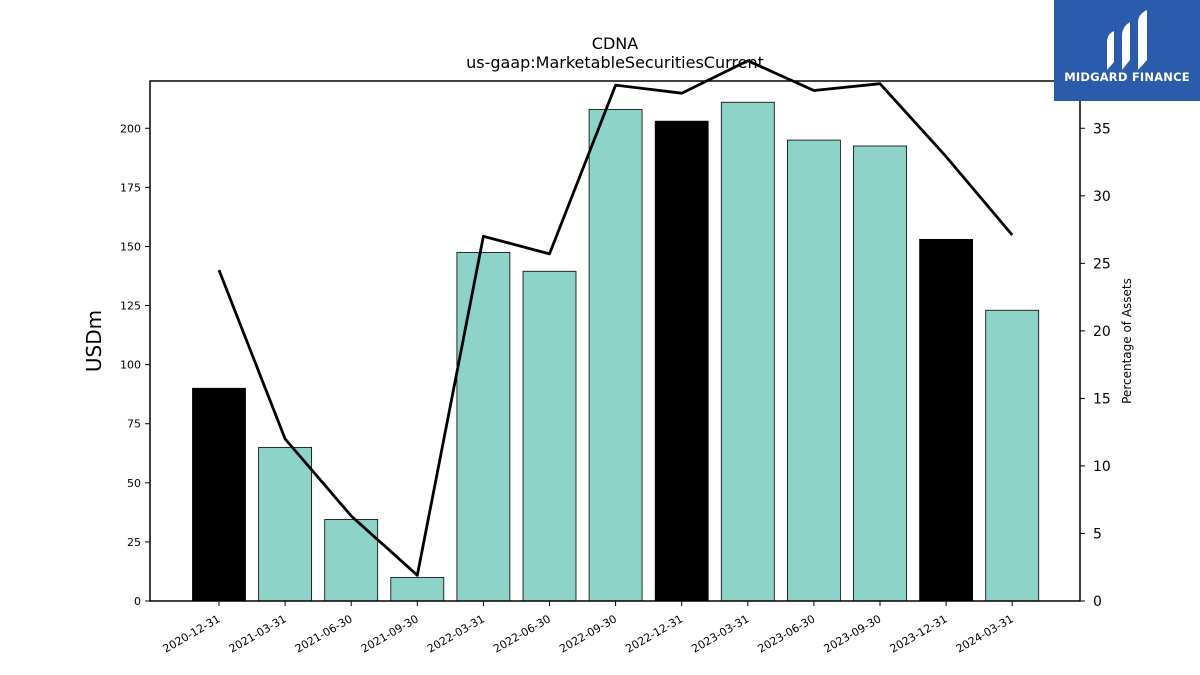  Describe the element at coordinates (522, 633) in the screenshot. I see `x-tick-label: 2022-06-30` at that location.